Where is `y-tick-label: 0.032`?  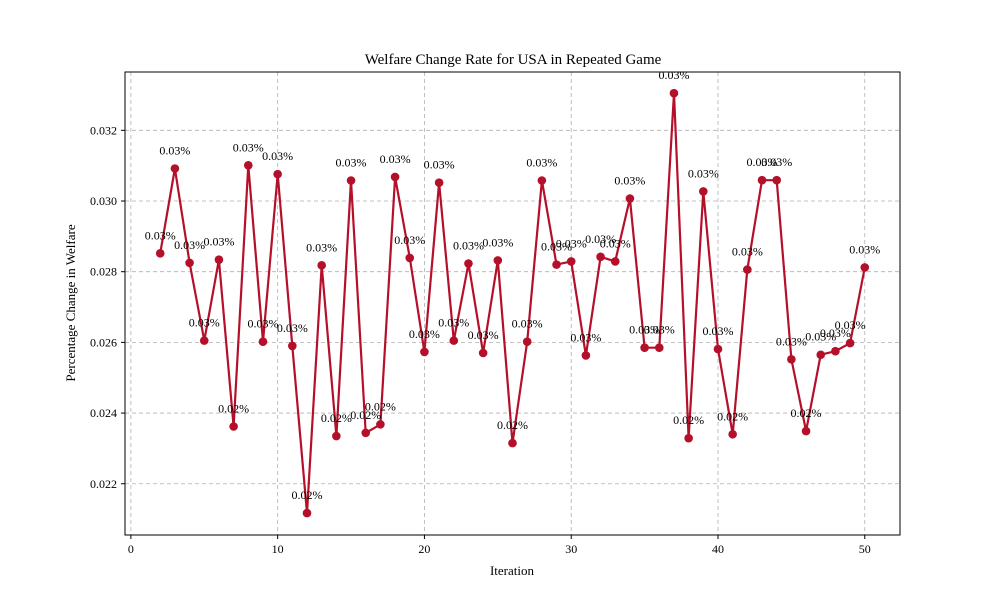
y-tick-label: 0.032 is located at coordinates (103, 130).